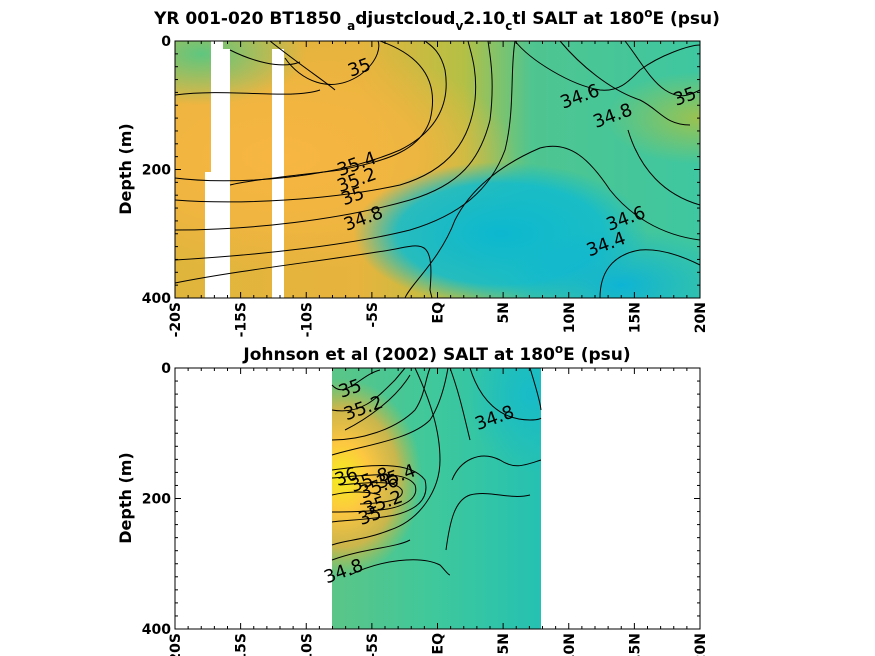  I want to click on bottom-y-tick-labels: 0 200 400, so click(156, 499).